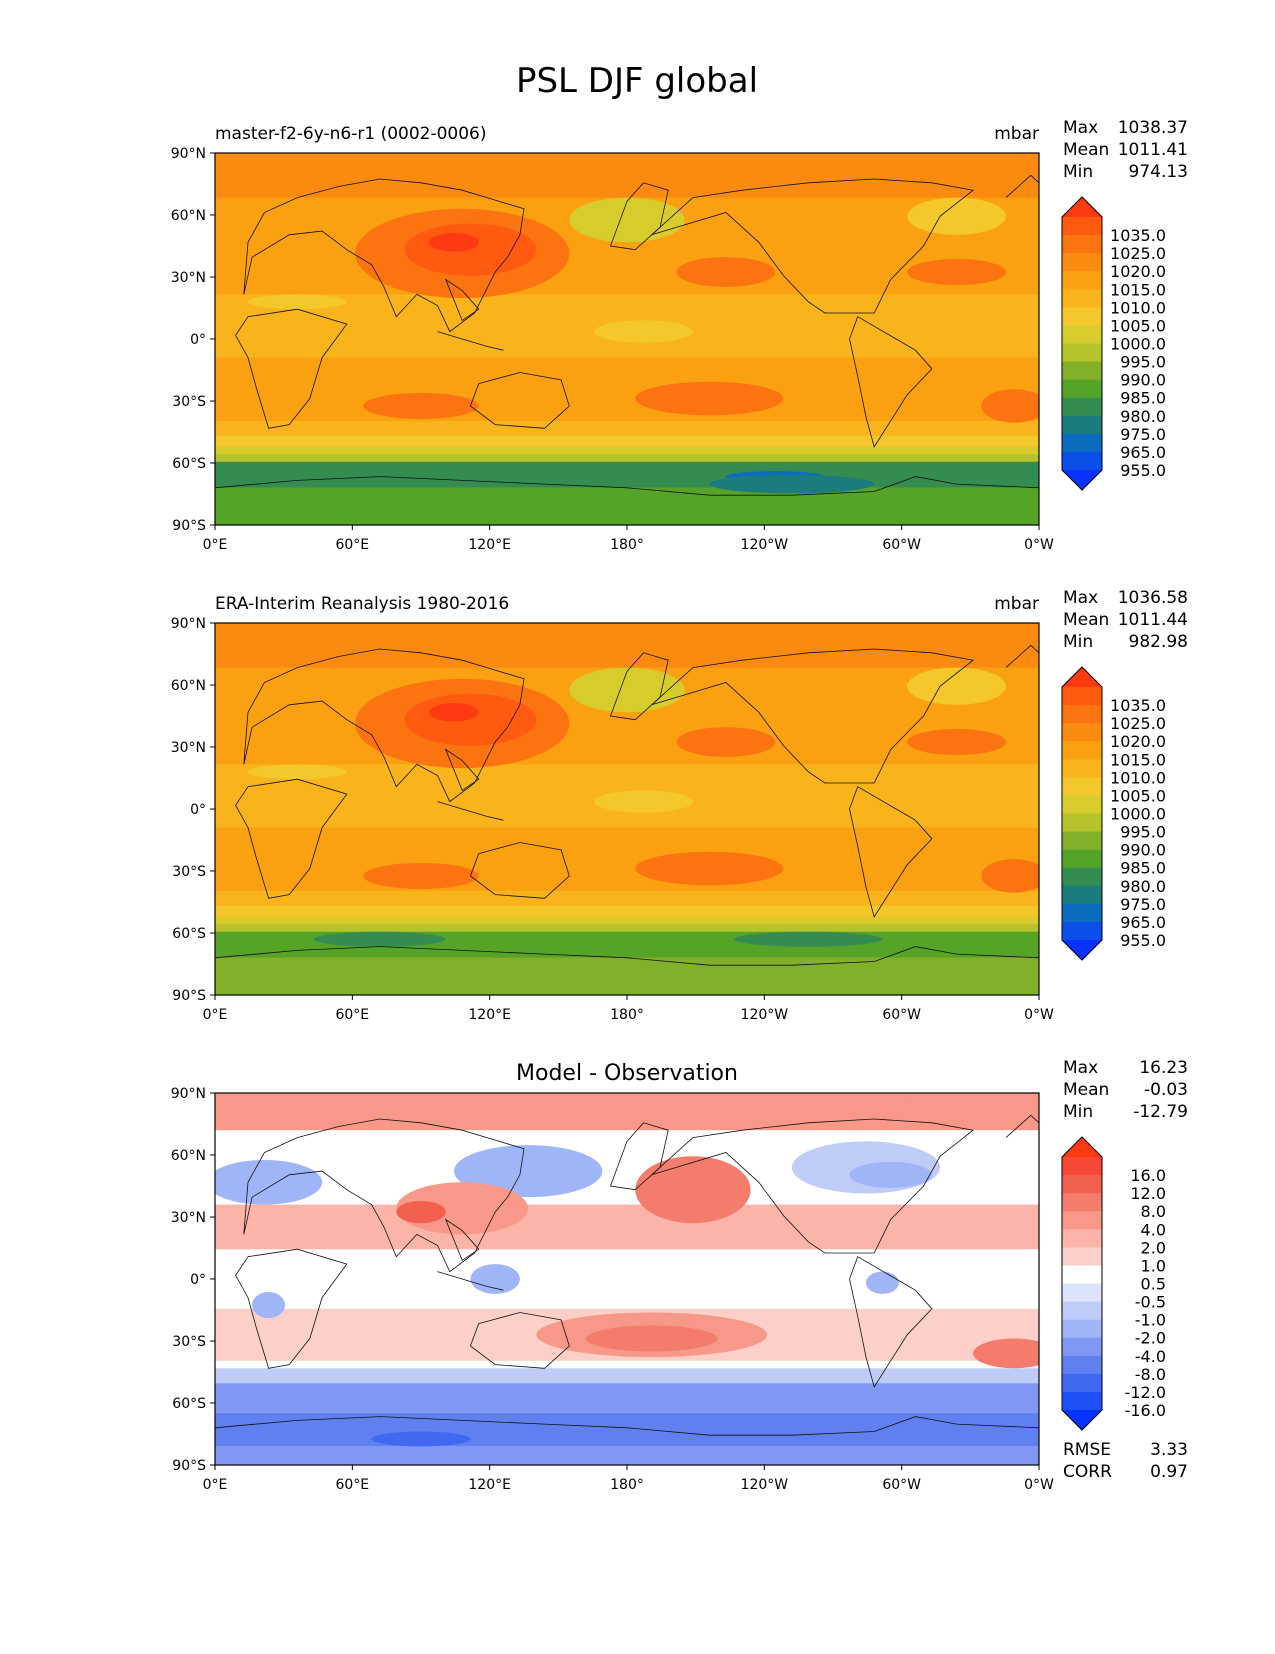 Image resolution: width=1275 pixels, height=1654 pixels. What do you see at coordinates (1143, 398) in the screenshot?
I see `colorbar-tick-label: 985.0` at bounding box center [1143, 398].